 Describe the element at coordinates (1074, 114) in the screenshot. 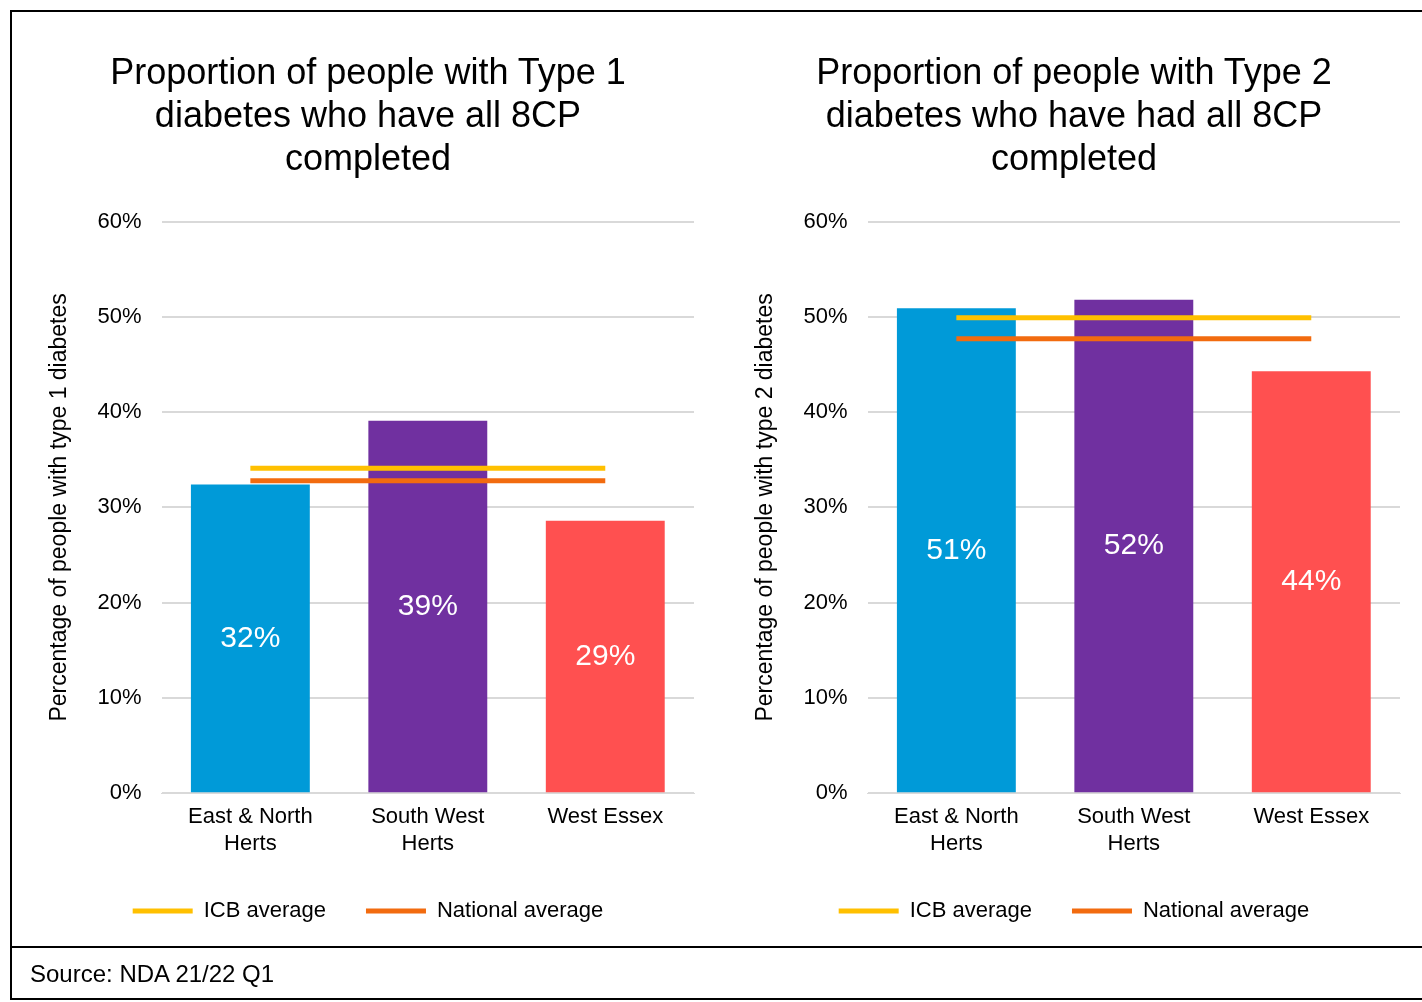

I see `chart-title: Proportion of people with Type 2 diabetes who have had all 8CP completed` at that location.